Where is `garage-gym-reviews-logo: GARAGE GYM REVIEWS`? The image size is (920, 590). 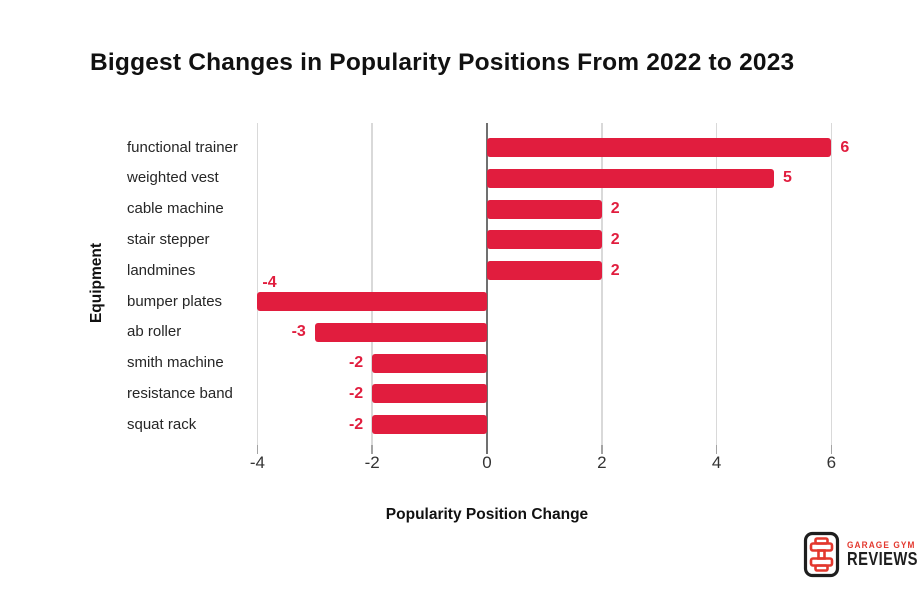 garage-gym-reviews-logo: GARAGE GYM REVIEWS is located at coordinates (861, 554).